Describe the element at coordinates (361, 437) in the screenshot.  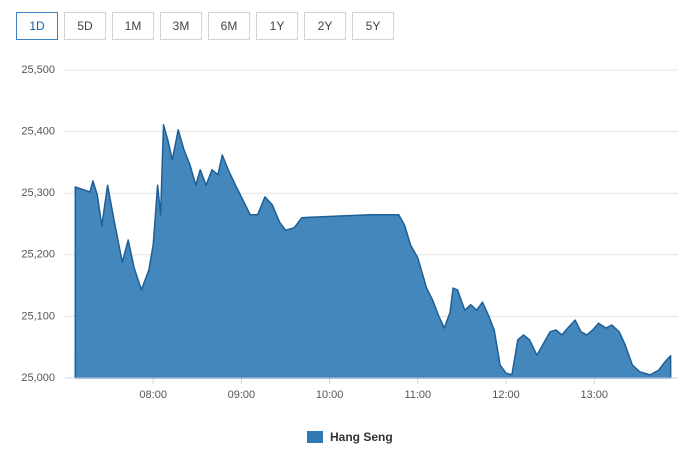
I see `legend-label: Hang Seng` at that location.